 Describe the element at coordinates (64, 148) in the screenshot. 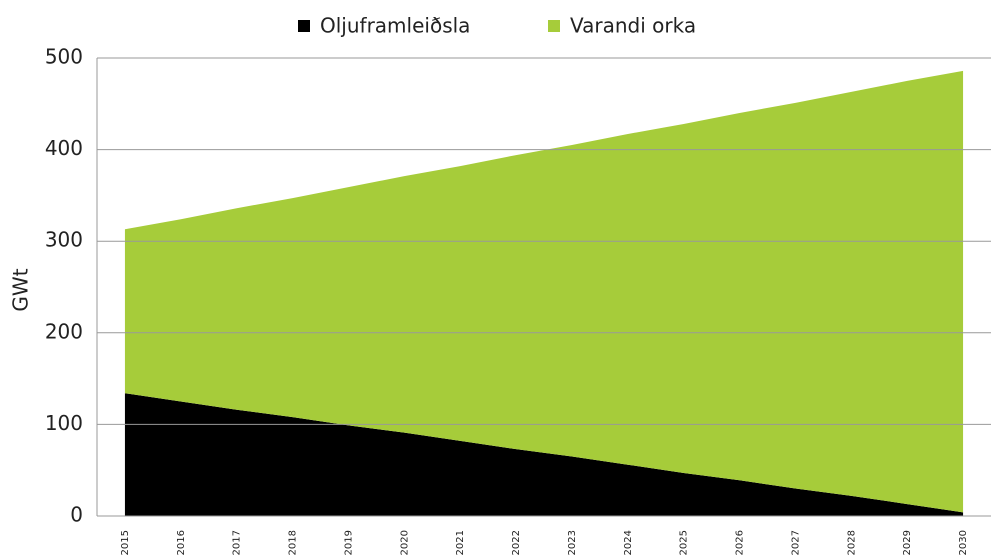

I see `y-tick-label: 400` at that location.